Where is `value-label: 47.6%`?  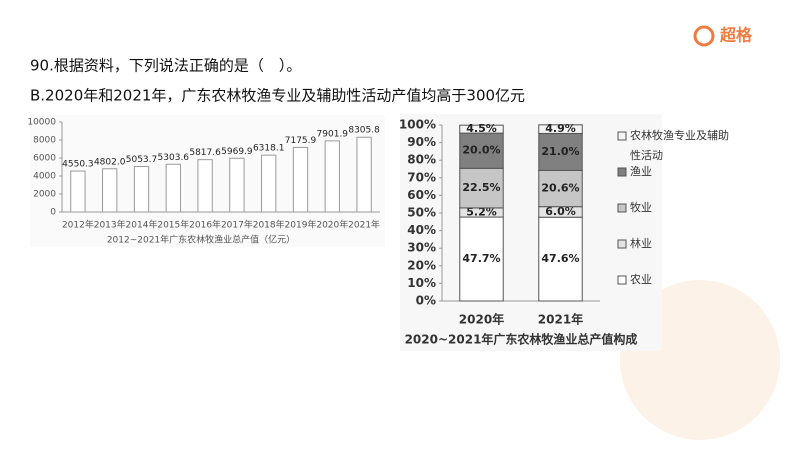 value-label: 47.6% is located at coordinates (560, 258).